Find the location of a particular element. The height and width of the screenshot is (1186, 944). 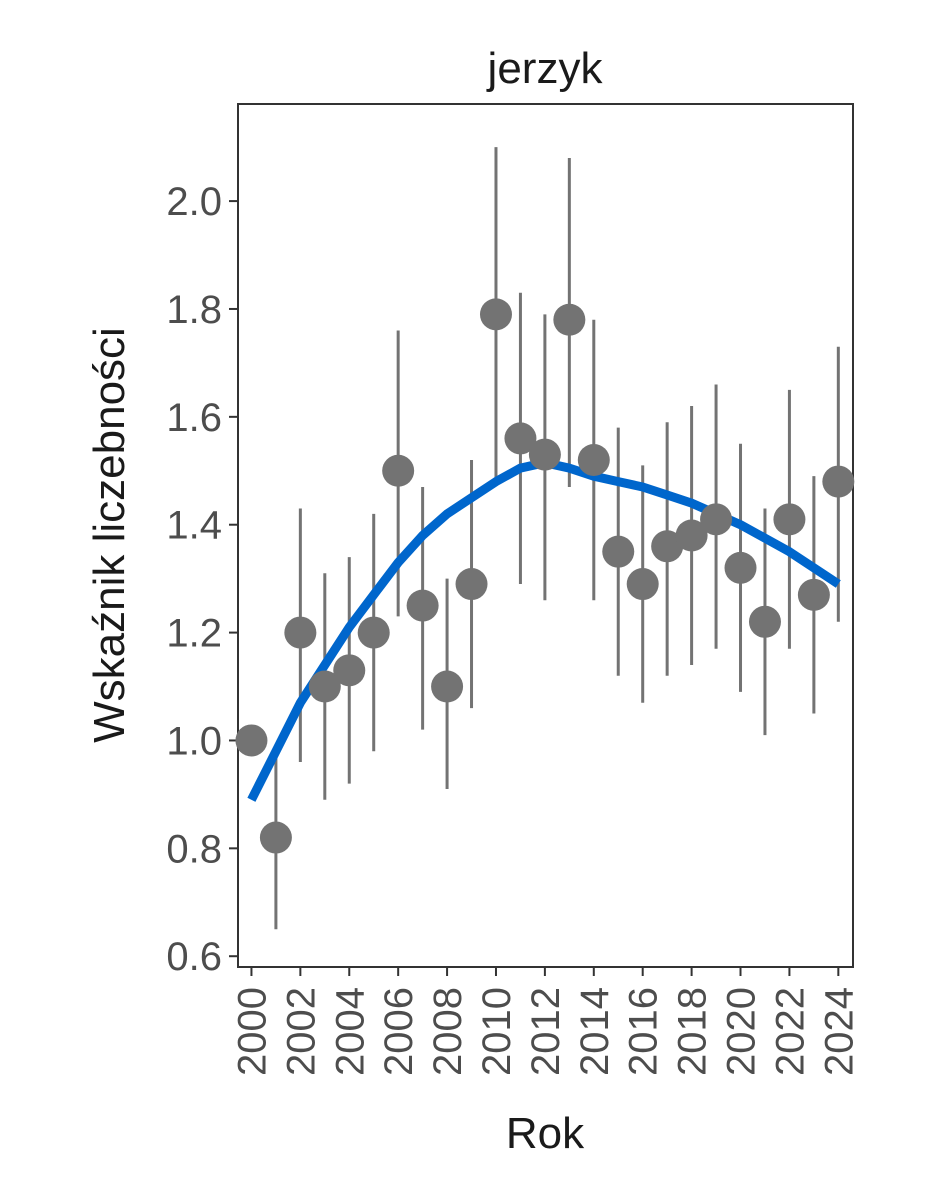

x-tick-label: 2014 is located at coordinates (595, 1031).